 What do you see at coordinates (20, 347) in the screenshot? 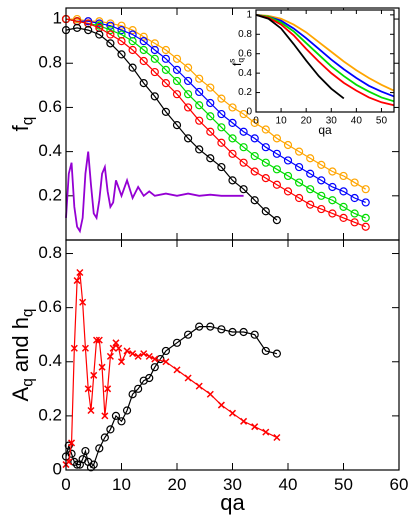
I see `y-axis-label-part: and h` at bounding box center [20, 347].